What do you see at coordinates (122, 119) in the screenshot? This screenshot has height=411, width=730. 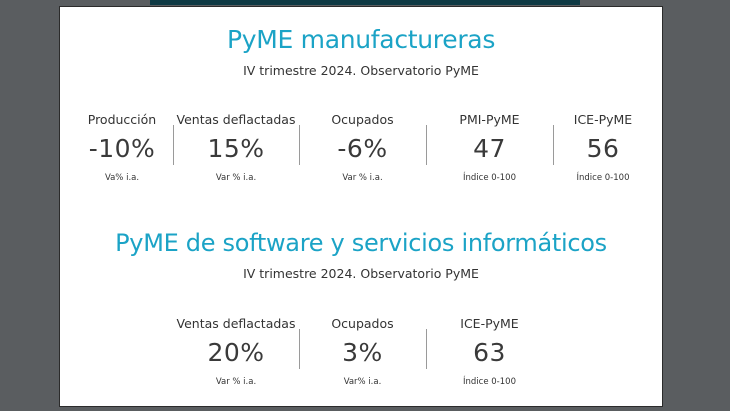 I see `stat-label: Producción` at bounding box center [122, 119].